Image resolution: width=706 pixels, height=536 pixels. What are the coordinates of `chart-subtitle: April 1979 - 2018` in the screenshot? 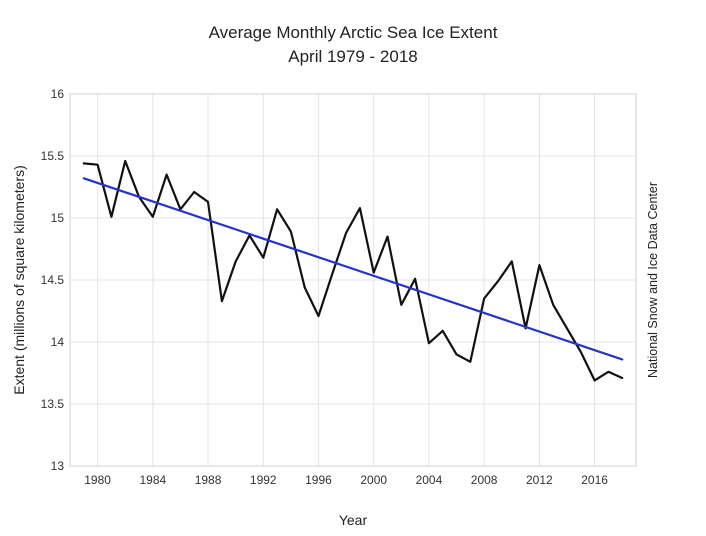 It's located at (352, 56).